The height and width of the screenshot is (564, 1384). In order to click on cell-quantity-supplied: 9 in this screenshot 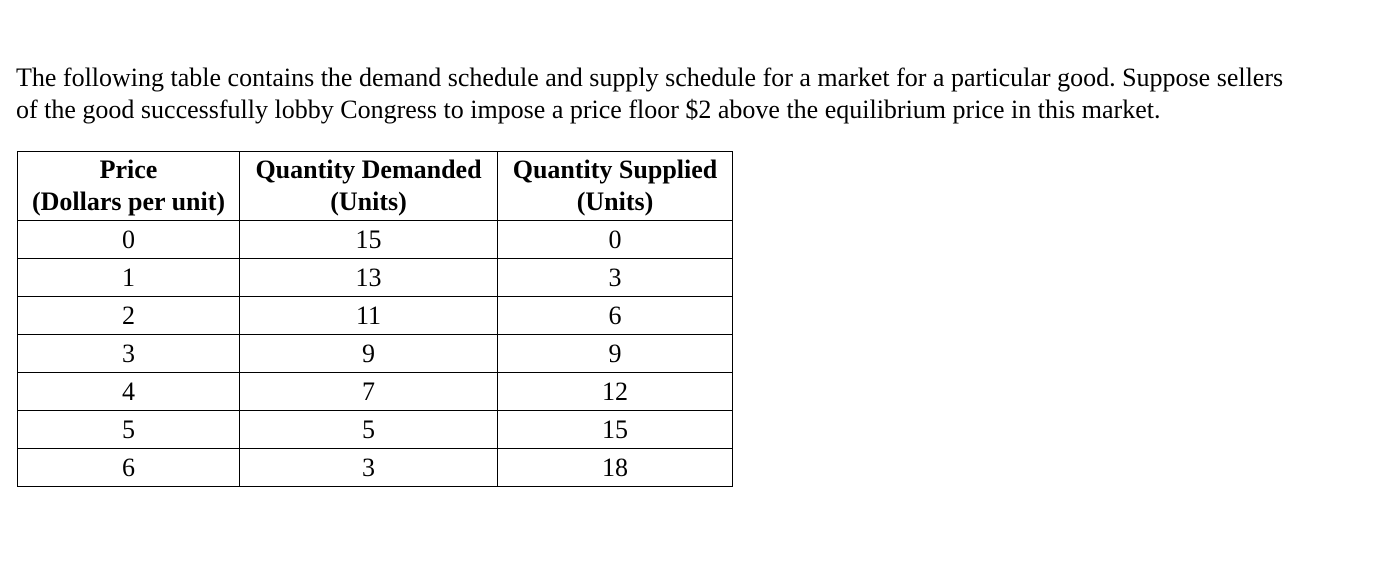, I will do `click(615, 353)`.